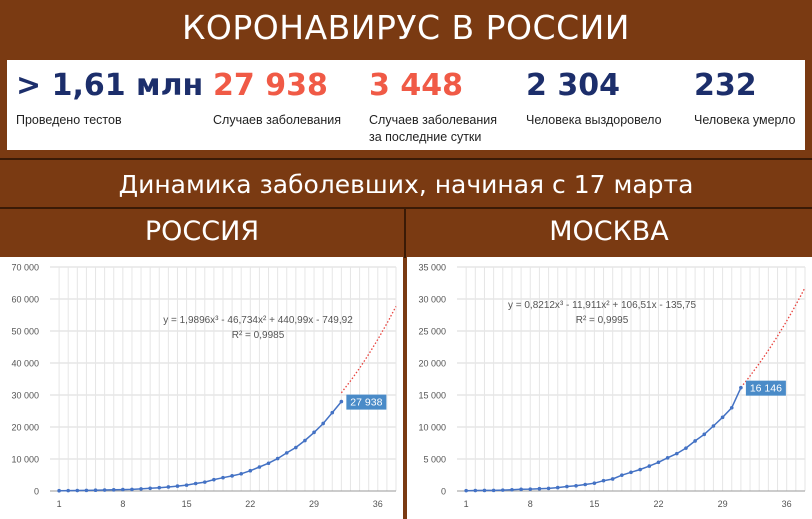 The width and height of the screenshot is (812, 519). What do you see at coordinates (25, 300) in the screenshot?
I see `y-tick-label: 60 000` at bounding box center [25, 300].